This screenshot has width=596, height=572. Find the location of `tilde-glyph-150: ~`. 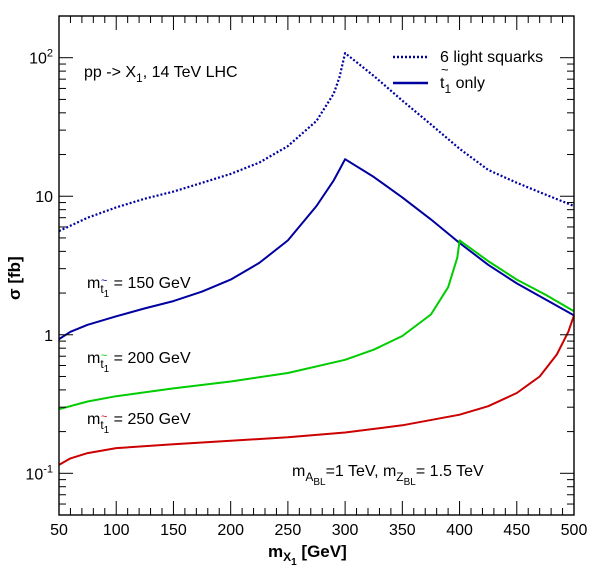

tilde-glyph-150: ~ is located at coordinates (104, 281).